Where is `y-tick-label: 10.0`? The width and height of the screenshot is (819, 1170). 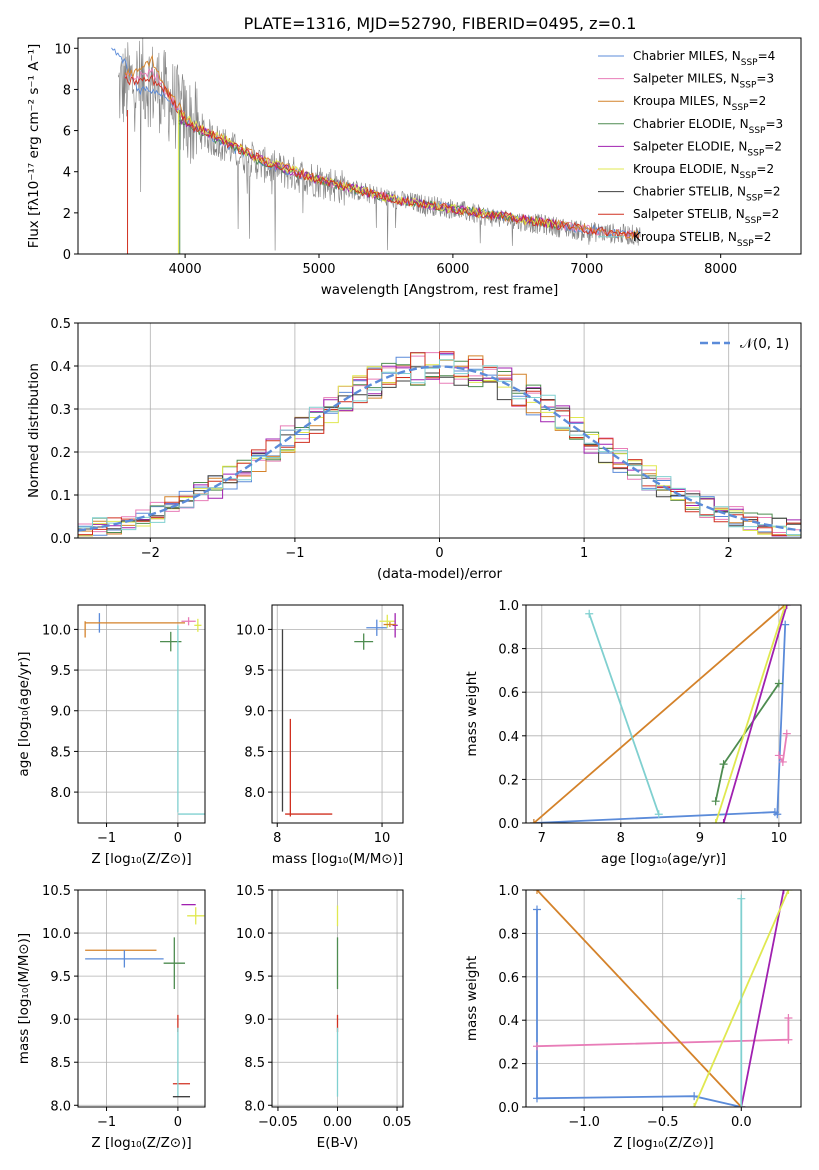
y-tick-label: 10.0 is located at coordinates (56, 630).